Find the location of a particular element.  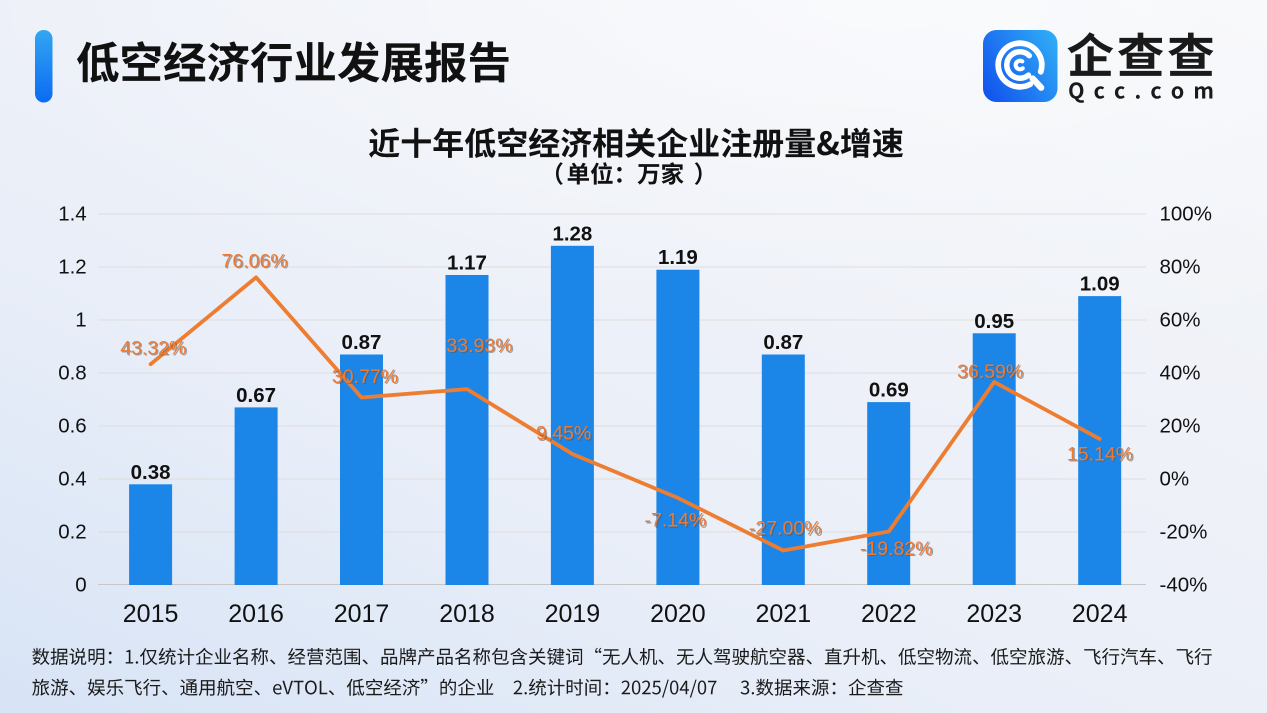

svg-text: 40% is located at coordinates (1180, 373).